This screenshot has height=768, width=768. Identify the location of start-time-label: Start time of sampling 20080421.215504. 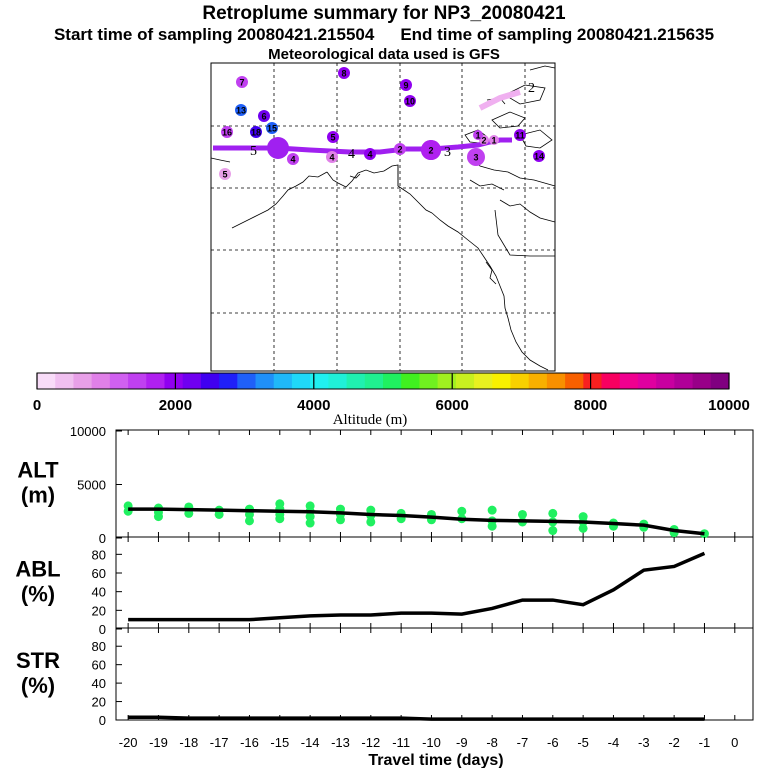
(214, 34).